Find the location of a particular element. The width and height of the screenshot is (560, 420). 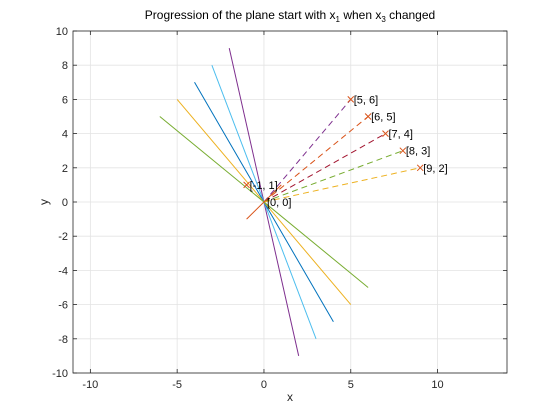

y-tick-label: -4 is located at coordinates (63, 271).